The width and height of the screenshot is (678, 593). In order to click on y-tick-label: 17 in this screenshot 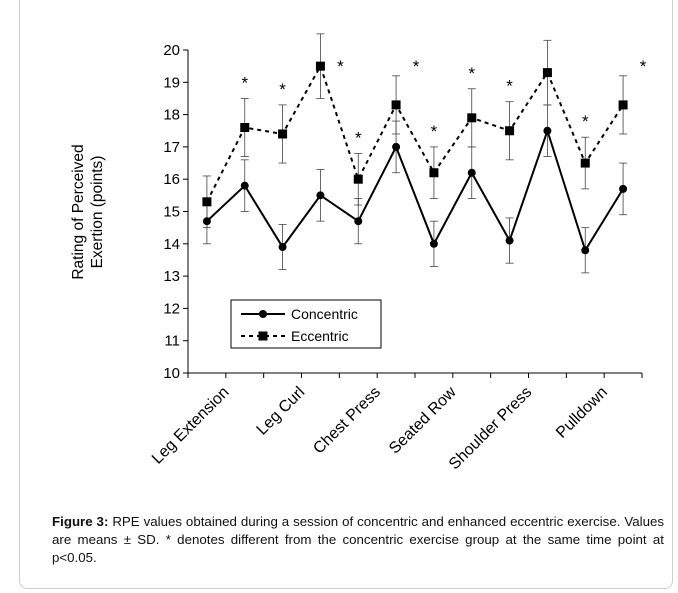, I will do `click(171, 147)`.